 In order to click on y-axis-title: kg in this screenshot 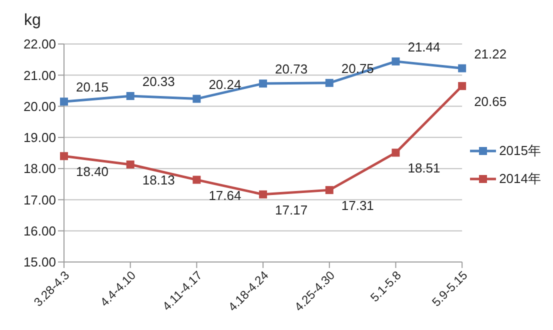, I will do `click(32, 21)`.